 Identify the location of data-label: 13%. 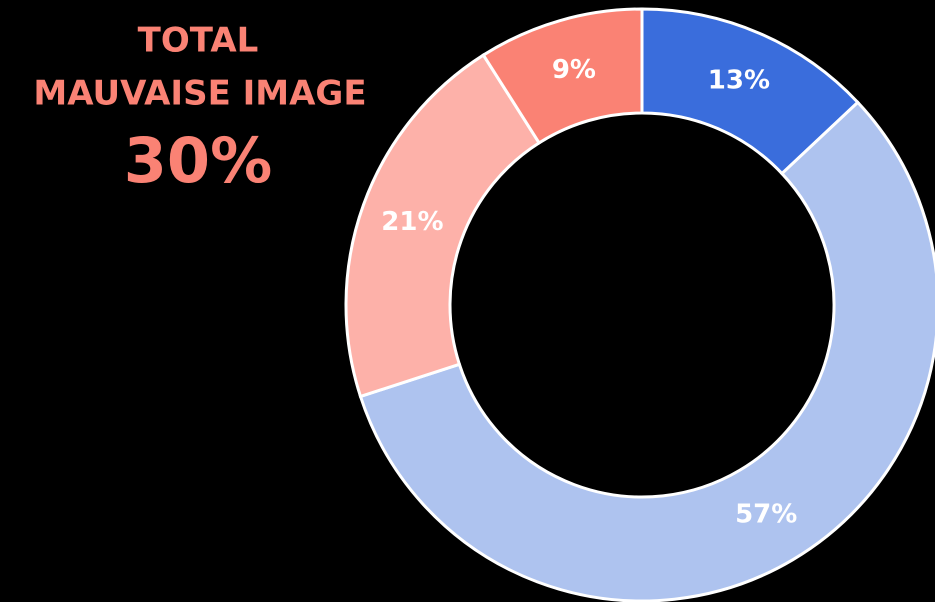
(739, 81).